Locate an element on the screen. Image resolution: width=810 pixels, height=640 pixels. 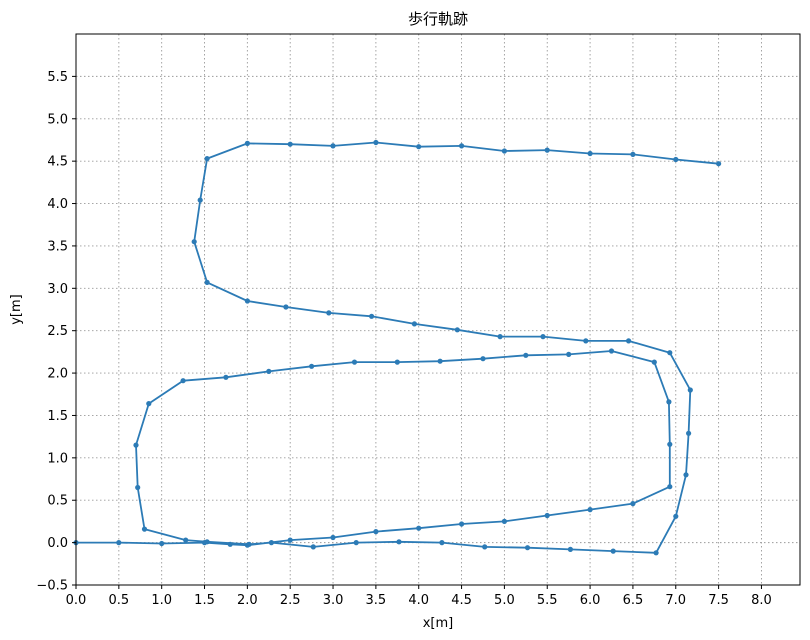
x-tick-label: 3.0 is located at coordinates (333, 600).